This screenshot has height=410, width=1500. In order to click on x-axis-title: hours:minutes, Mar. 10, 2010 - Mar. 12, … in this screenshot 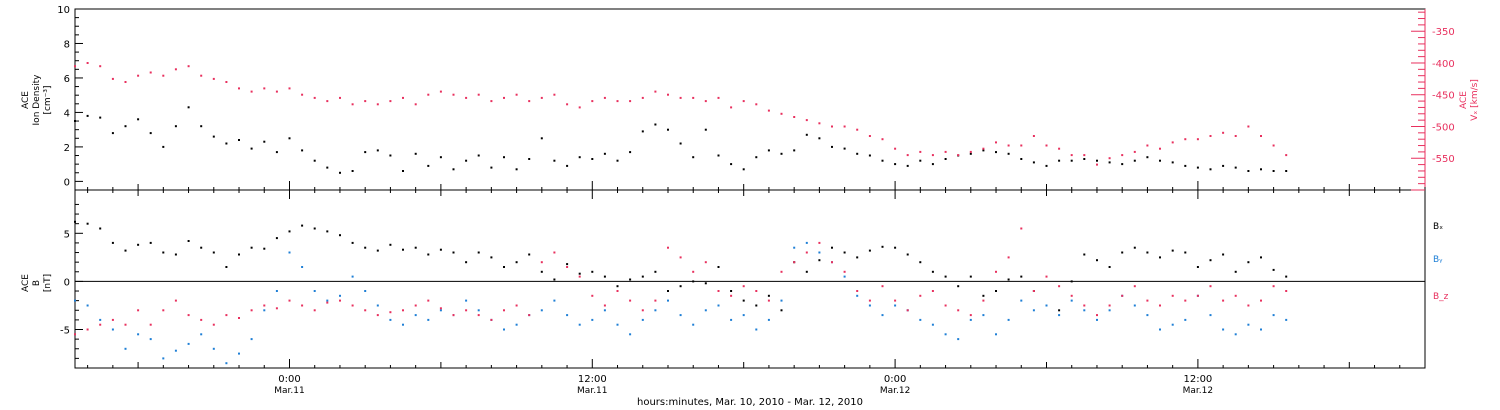, I will do `click(750, 402)`.